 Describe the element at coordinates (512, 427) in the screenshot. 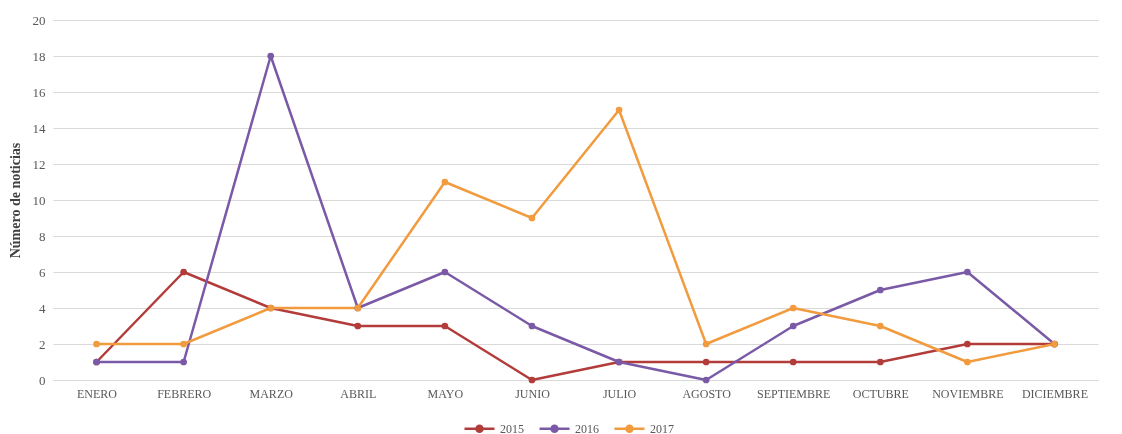

I see `legend-label: 2015` at that location.